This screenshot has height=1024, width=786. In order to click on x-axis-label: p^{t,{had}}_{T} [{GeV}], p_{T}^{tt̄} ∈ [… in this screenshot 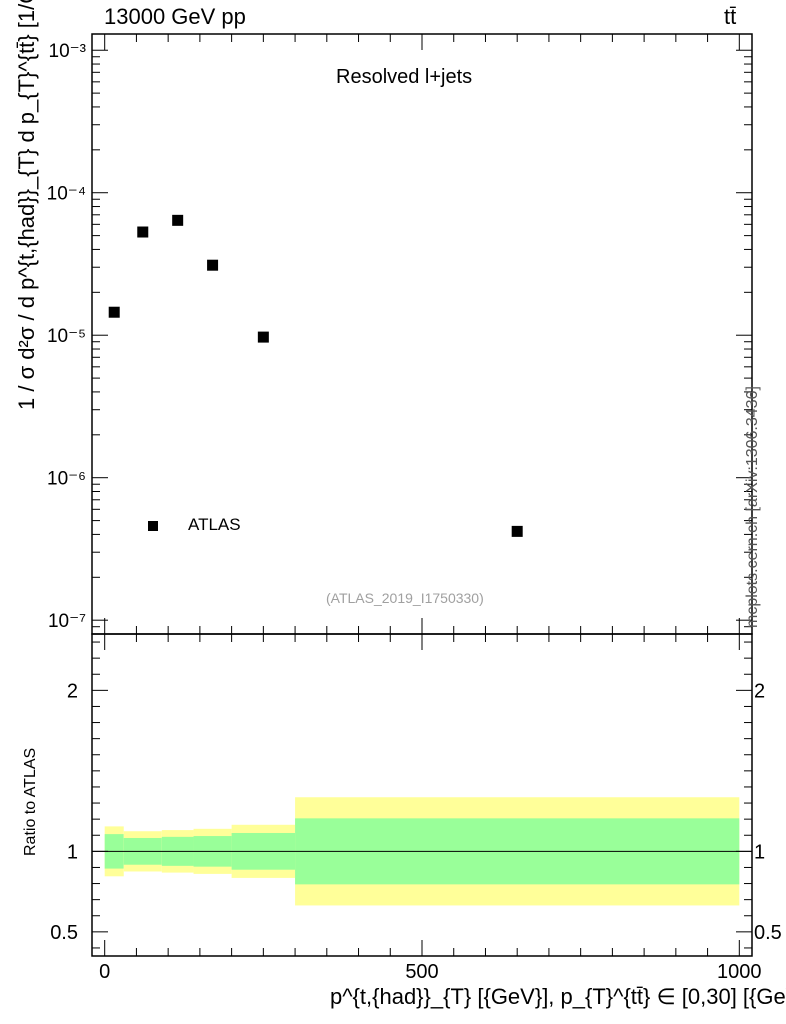, I will do `click(558, 996)`.